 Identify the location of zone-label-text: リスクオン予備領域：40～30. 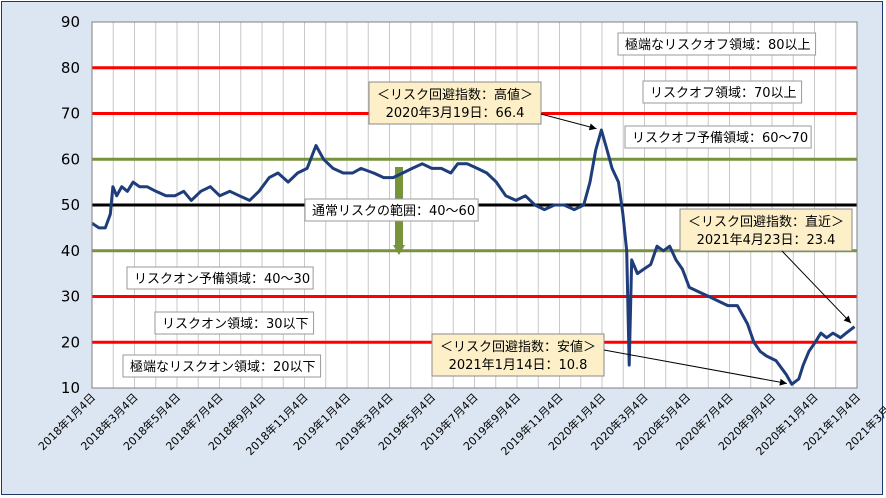
(222, 279).